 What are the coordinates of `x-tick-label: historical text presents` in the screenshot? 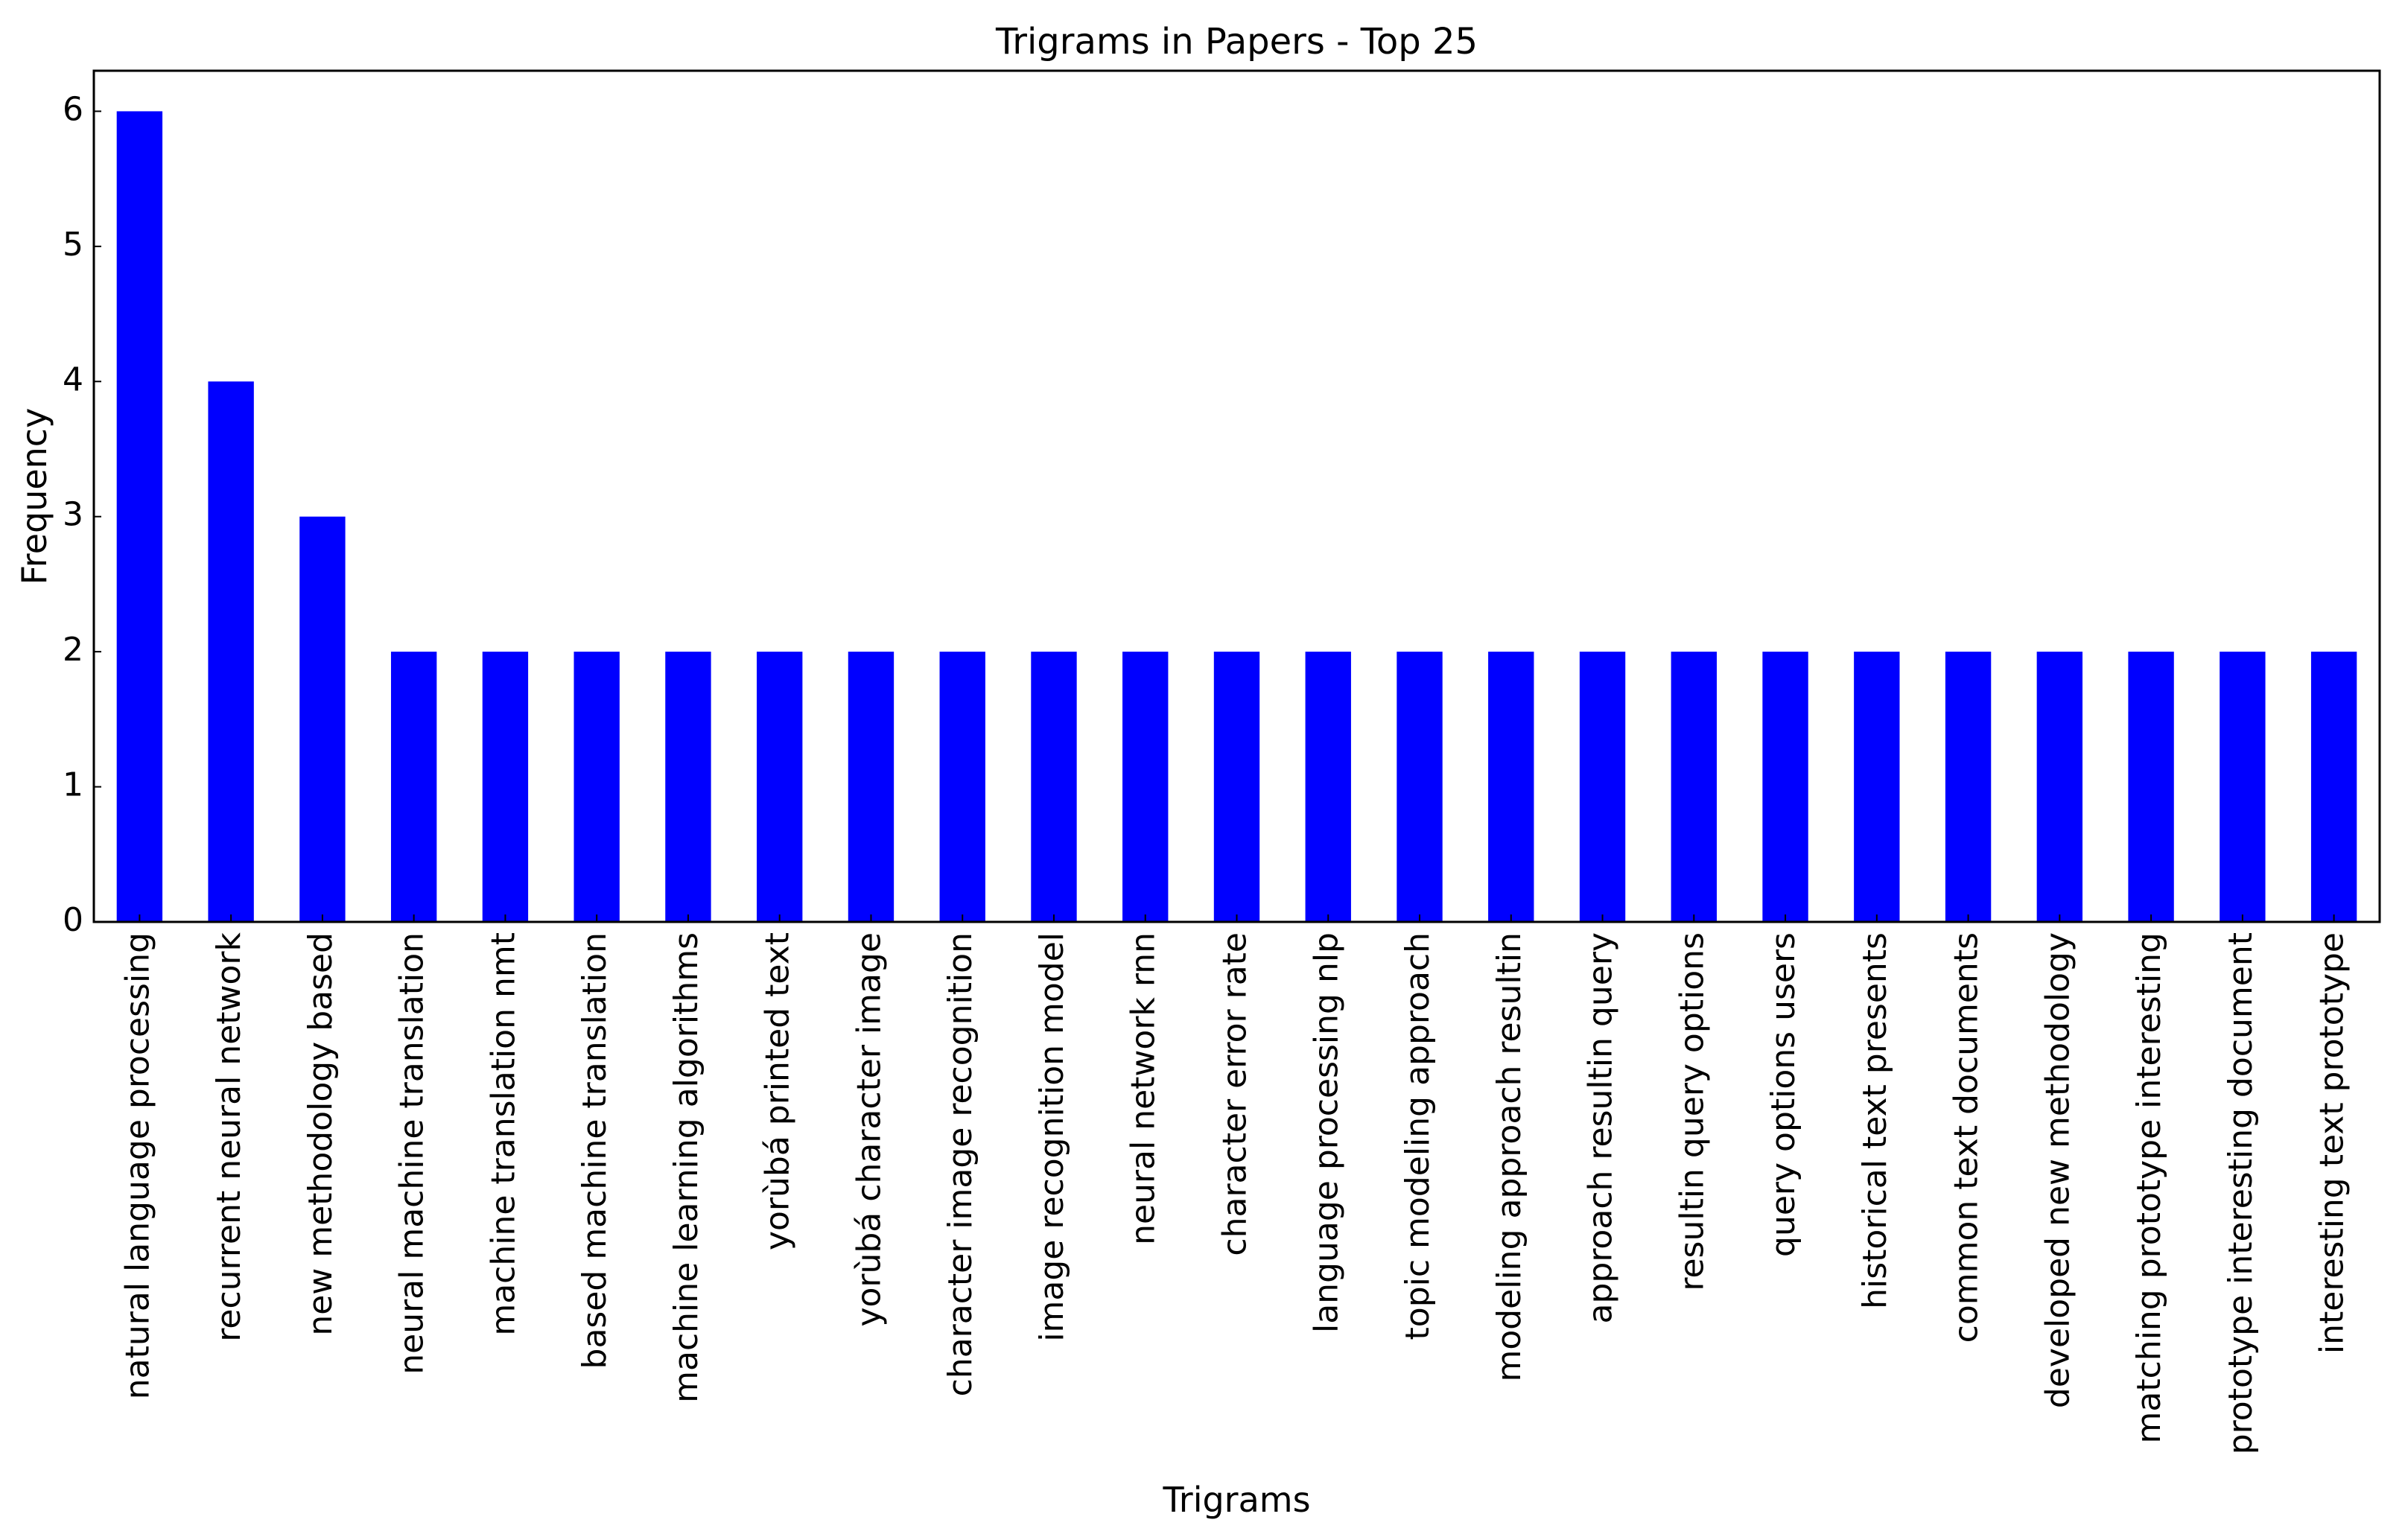 It's located at (1875, 1120).